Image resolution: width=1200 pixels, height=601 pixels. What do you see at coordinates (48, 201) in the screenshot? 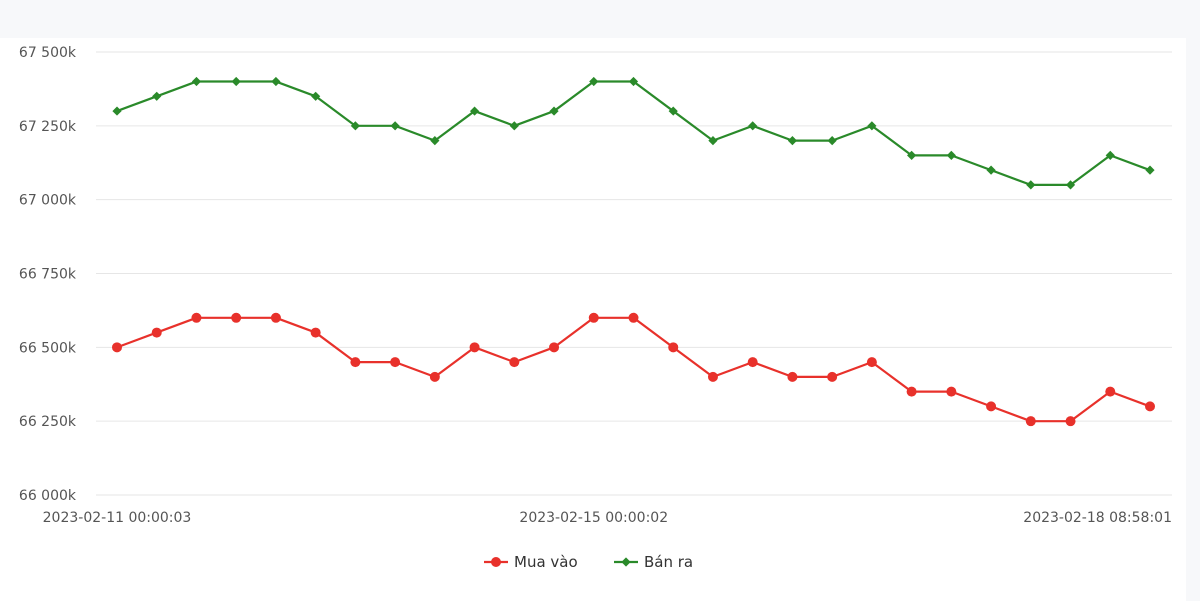
I see `y-tick-label: 67 000k` at bounding box center [48, 201].